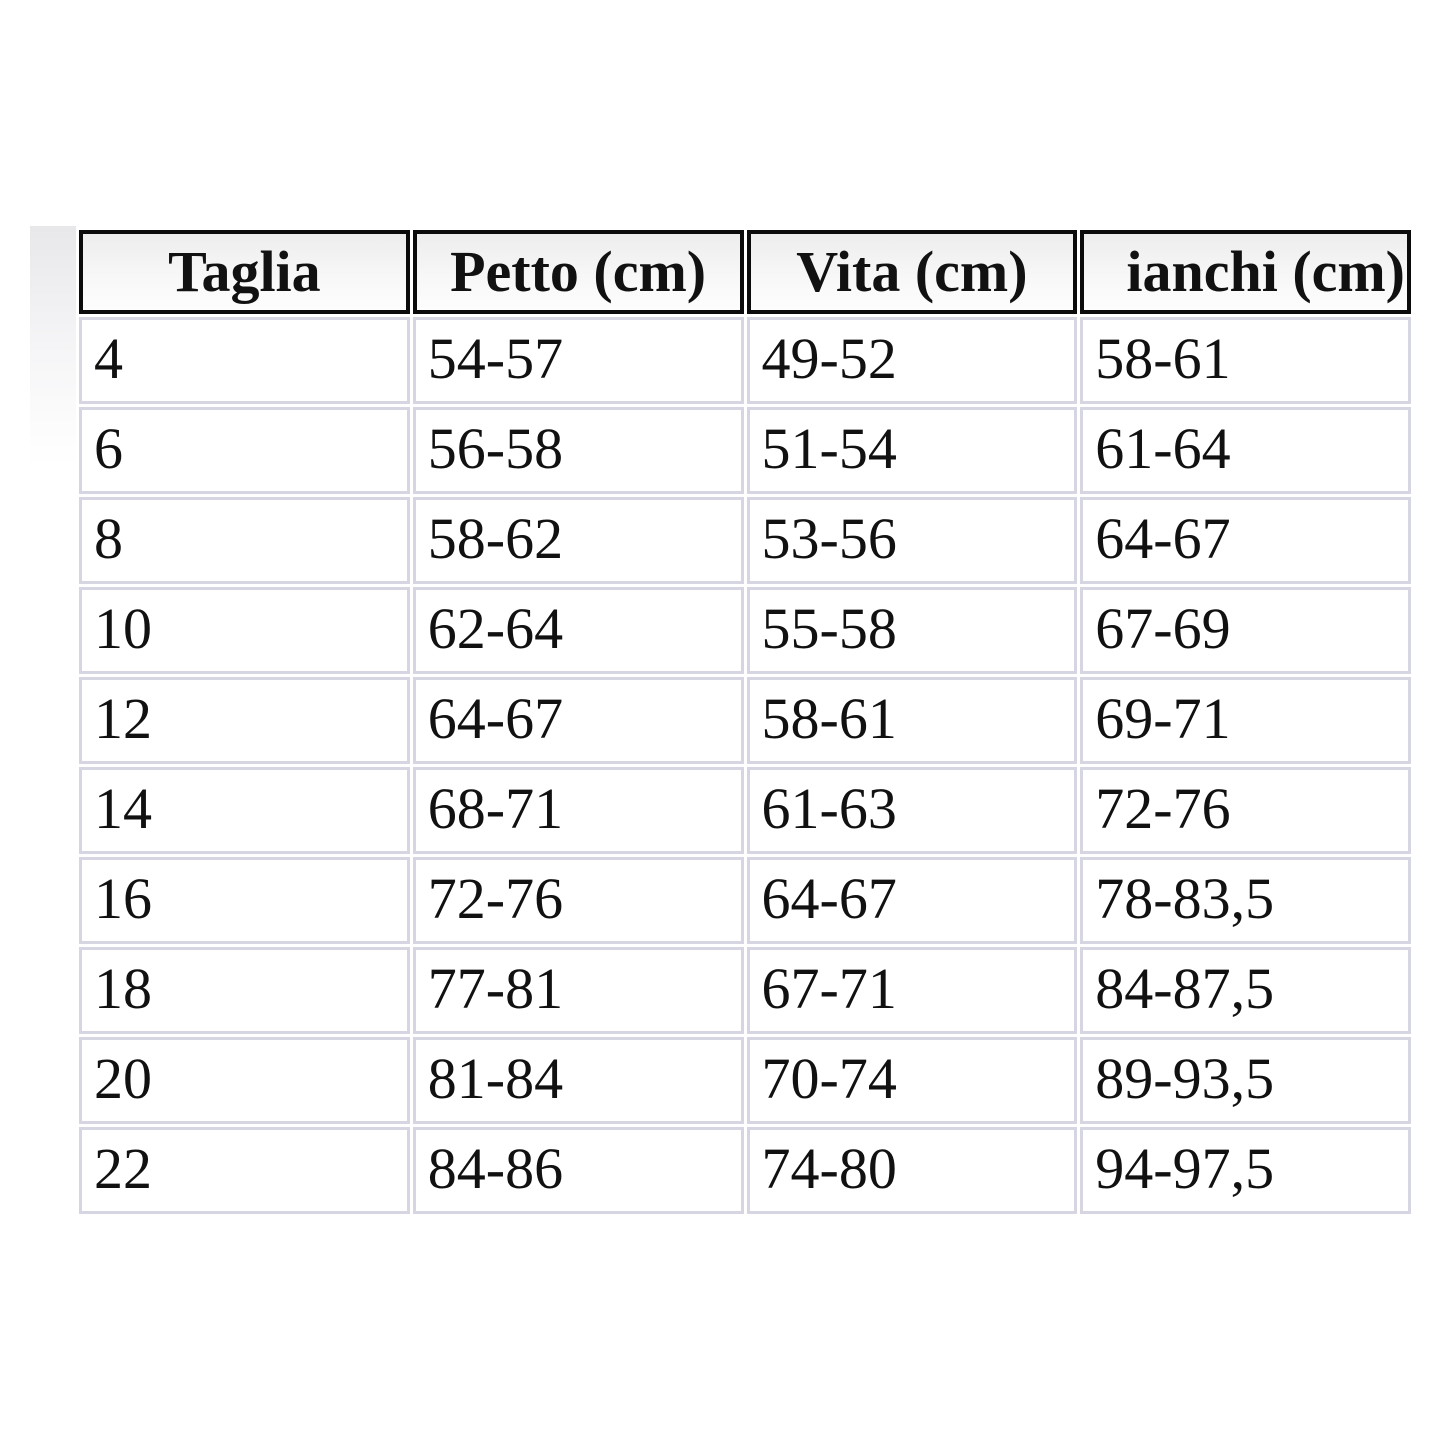  What do you see at coordinates (745, 1080) in the screenshot?
I see `table-row: 20 81-84 70-74 89-93,5` at bounding box center [745, 1080].